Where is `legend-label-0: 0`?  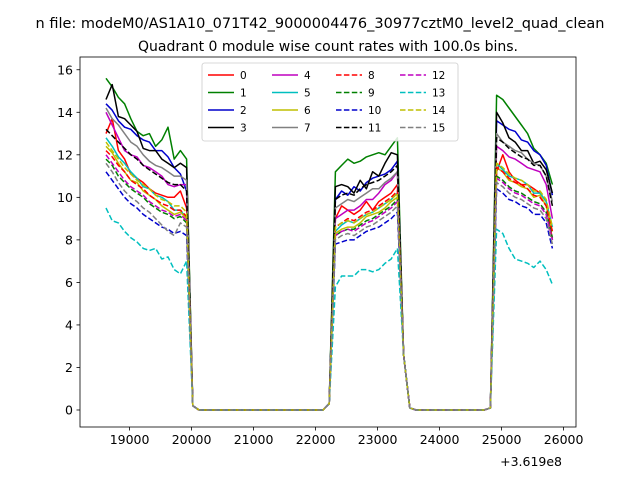
legend-label-0: 0 is located at coordinates (243, 76).